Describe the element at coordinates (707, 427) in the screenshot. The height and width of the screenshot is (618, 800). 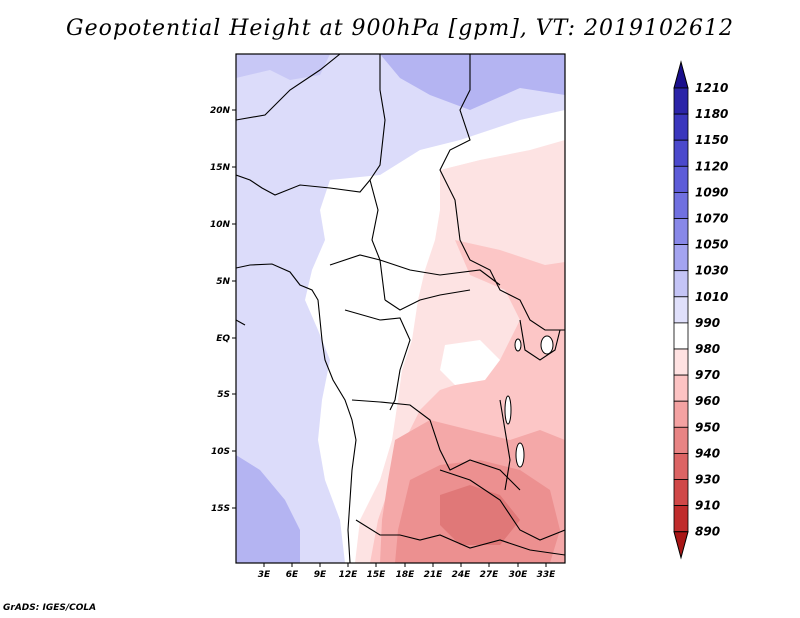
I see `colorbar-label: 950` at that location.